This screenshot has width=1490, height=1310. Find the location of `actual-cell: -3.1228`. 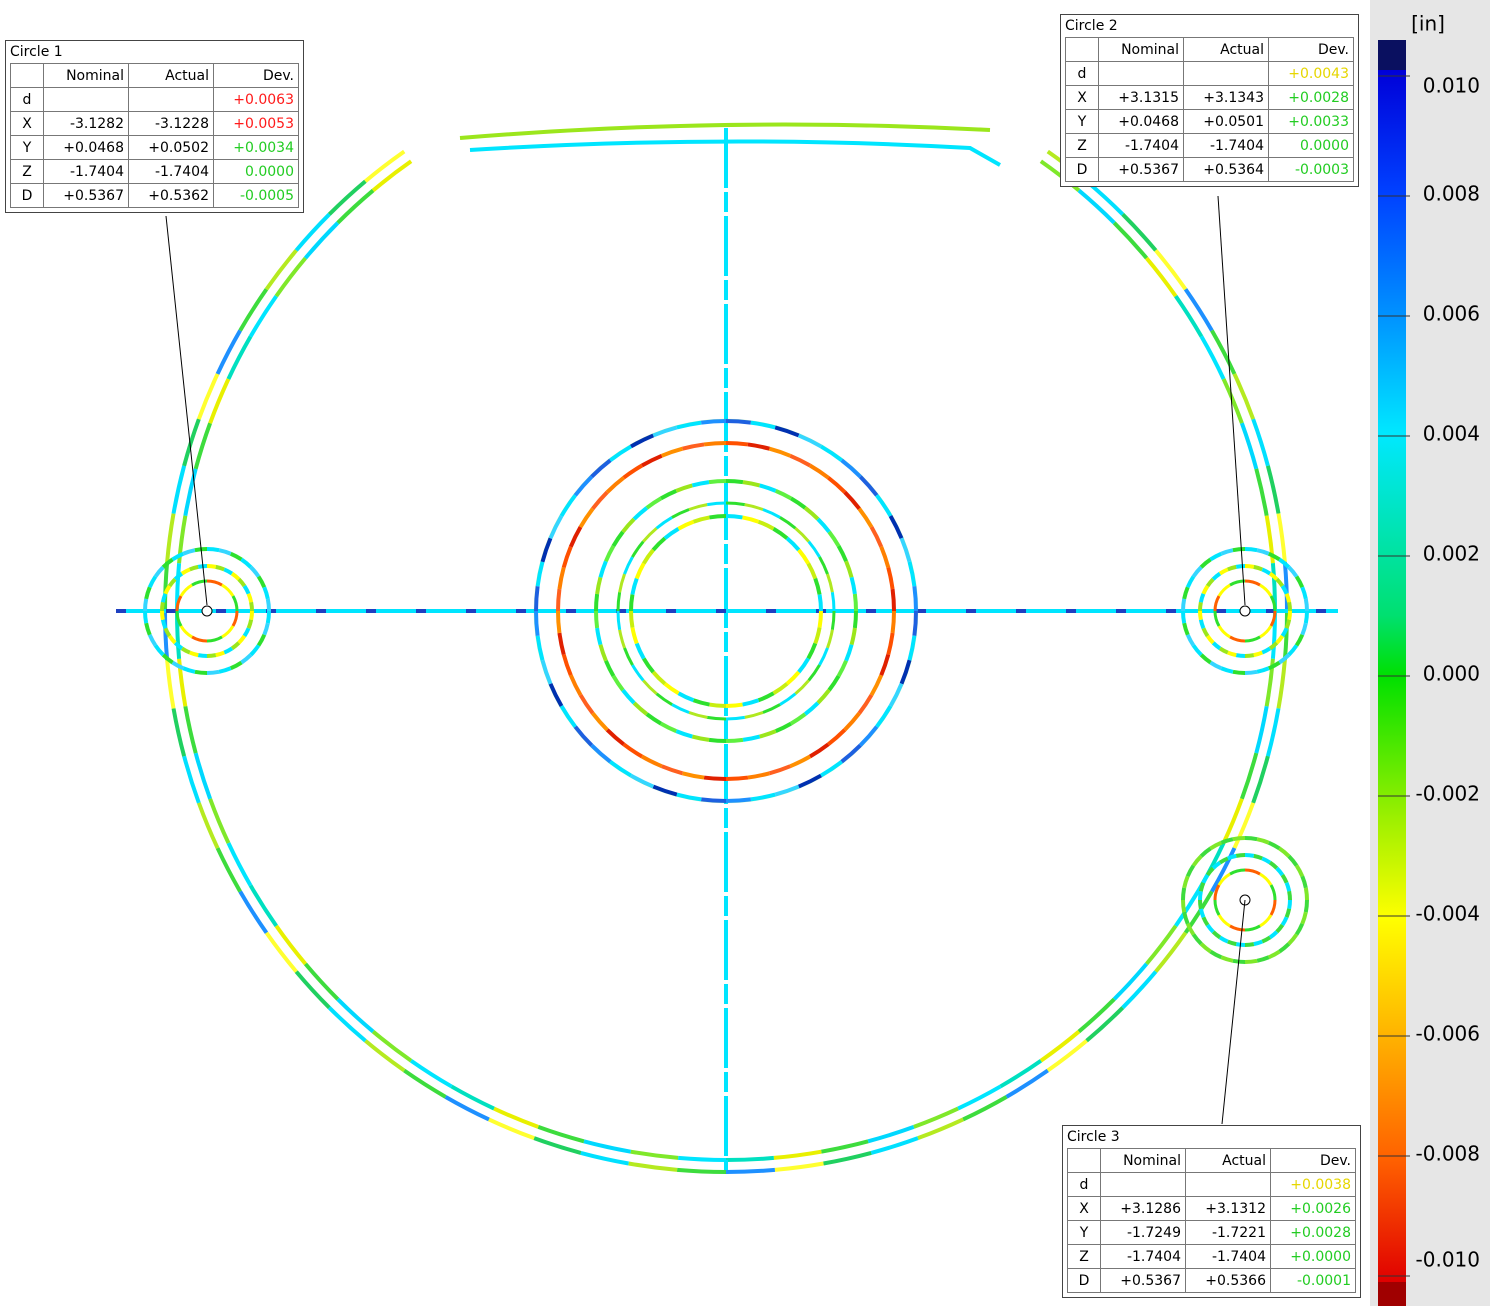

actual-cell: -3.1228 is located at coordinates (171, 123).